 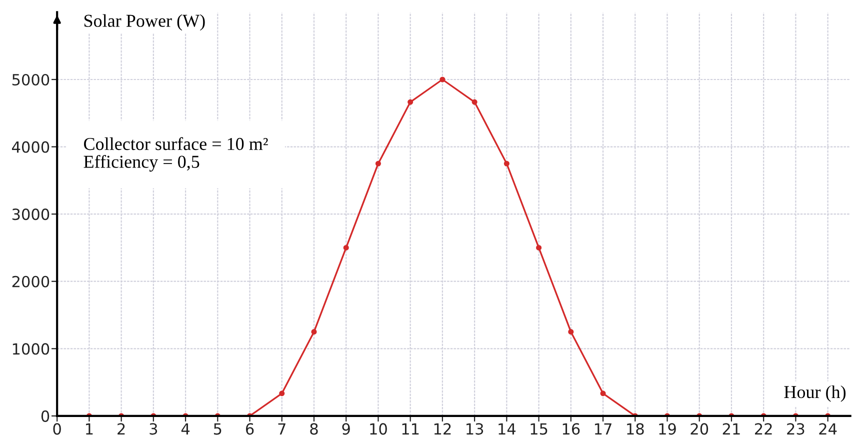 What do you see at coordinates (635, 429) in the screenshot?
I see `x-tick-label: 18` at bounding box center [635, 429].